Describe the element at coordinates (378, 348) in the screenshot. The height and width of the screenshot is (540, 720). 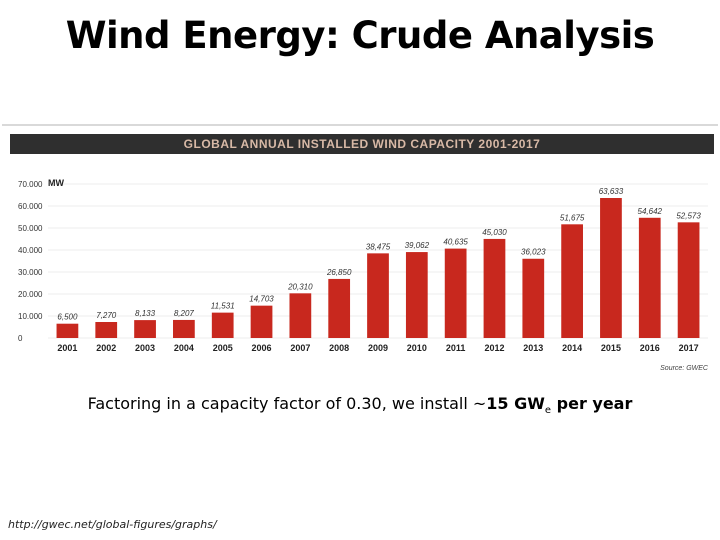
I see `x-tick-label: 2009` at that location.